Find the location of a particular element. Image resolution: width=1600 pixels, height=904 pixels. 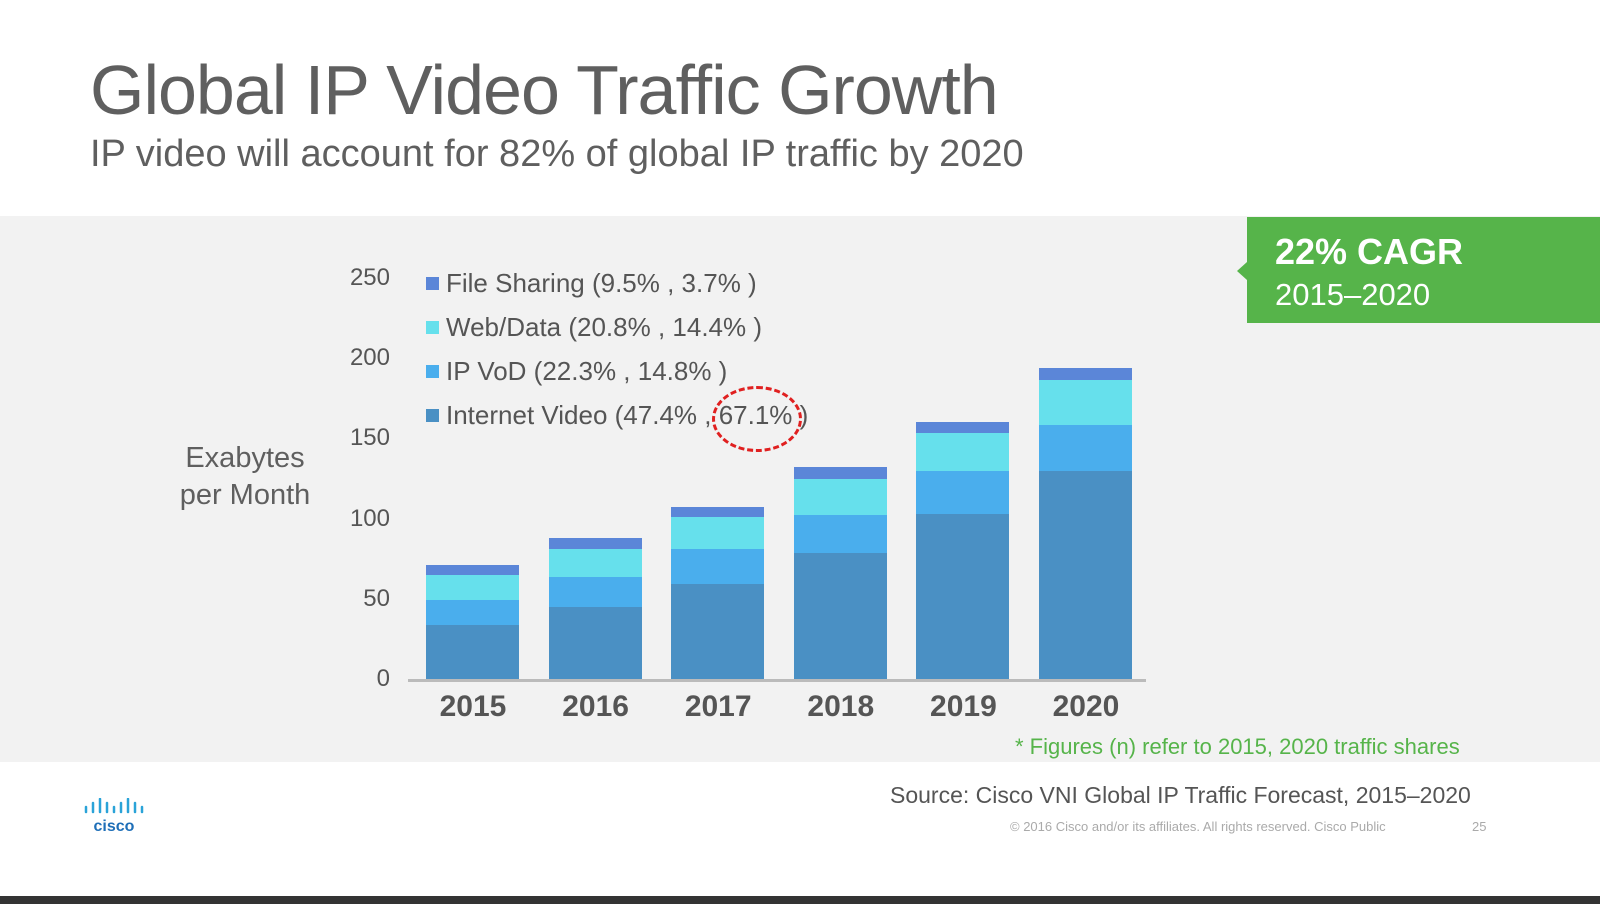

x-tick-label: 2016 is located at coordinates (595, 706).